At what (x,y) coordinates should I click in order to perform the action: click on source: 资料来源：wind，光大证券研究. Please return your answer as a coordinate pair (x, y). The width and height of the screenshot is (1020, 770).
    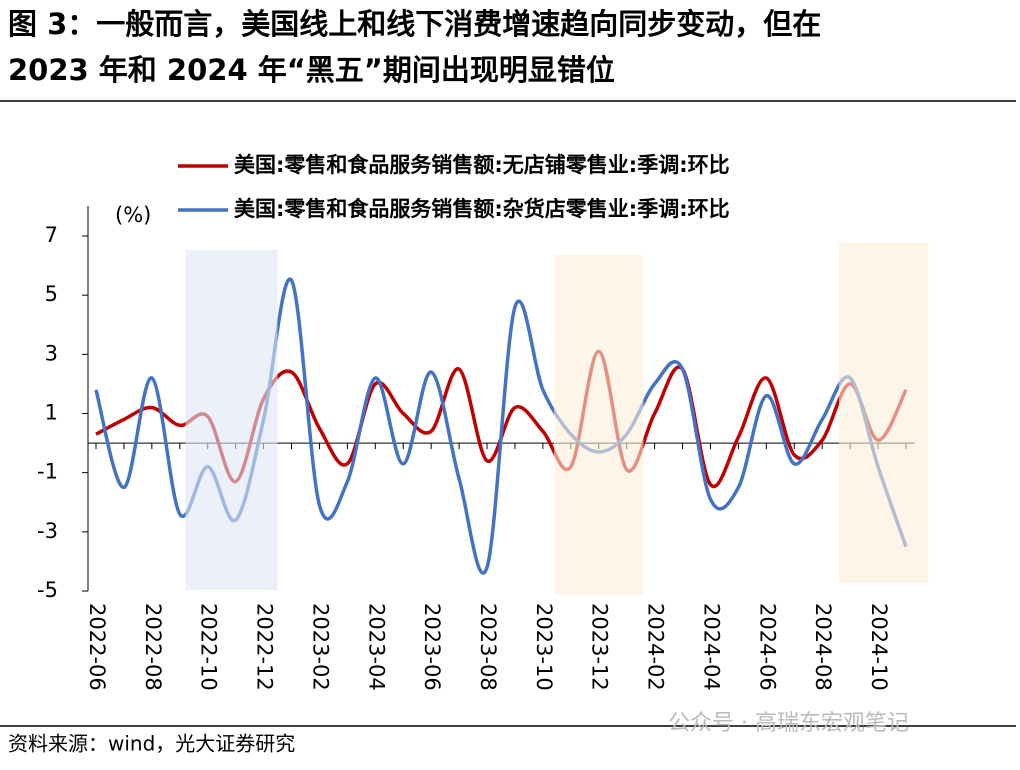
    Looking at the image, I should click on (151, 744).